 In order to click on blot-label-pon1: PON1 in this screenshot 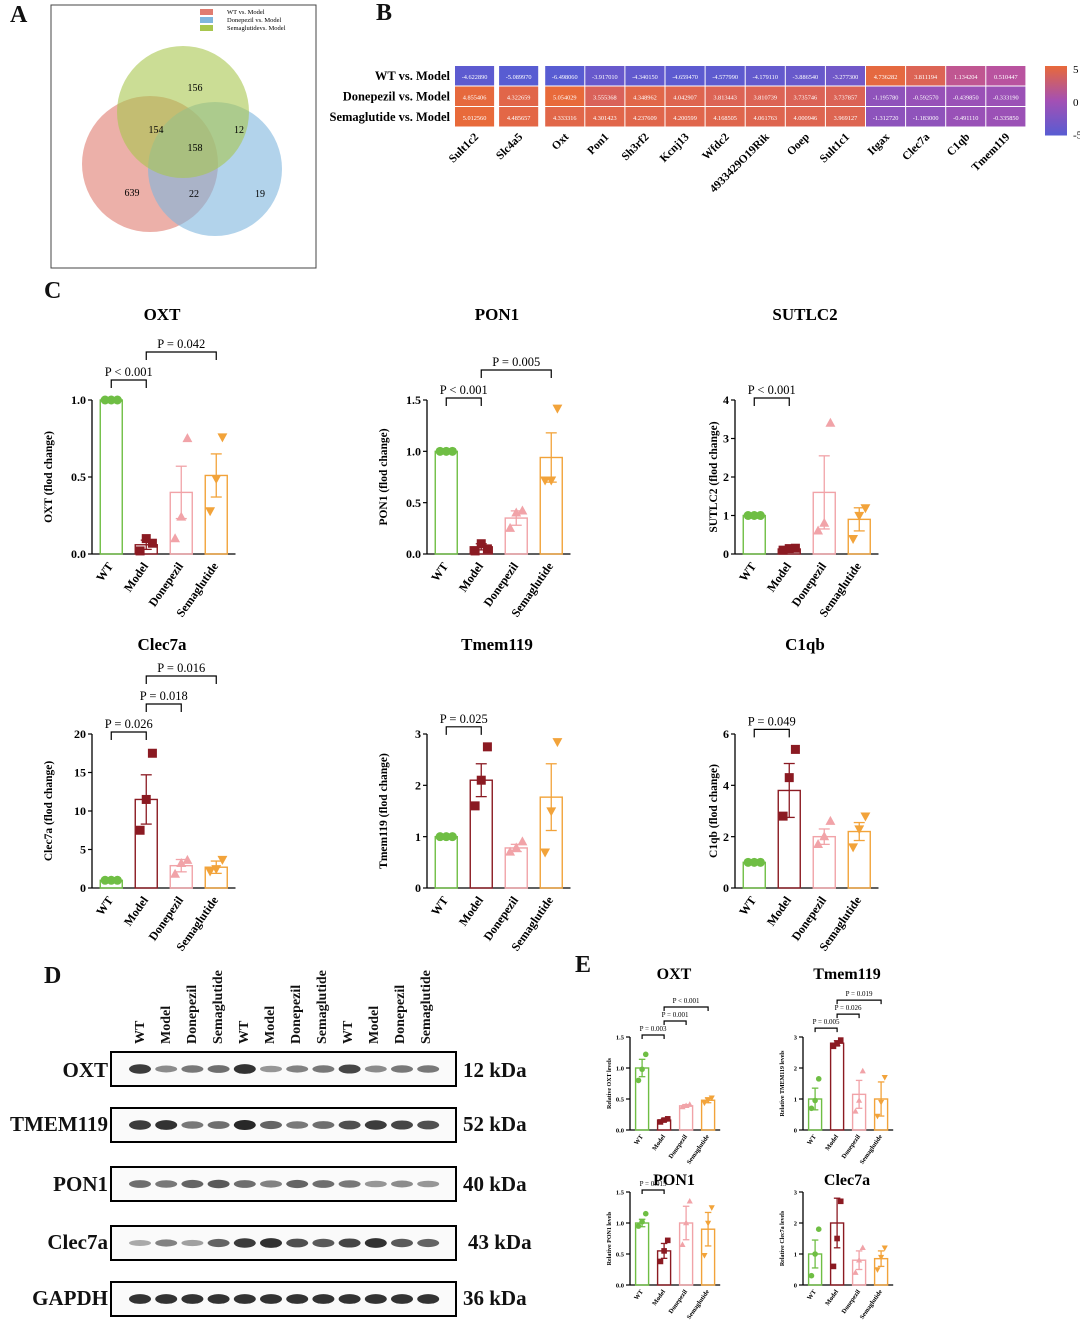, I will do `click(80, 1184)`.